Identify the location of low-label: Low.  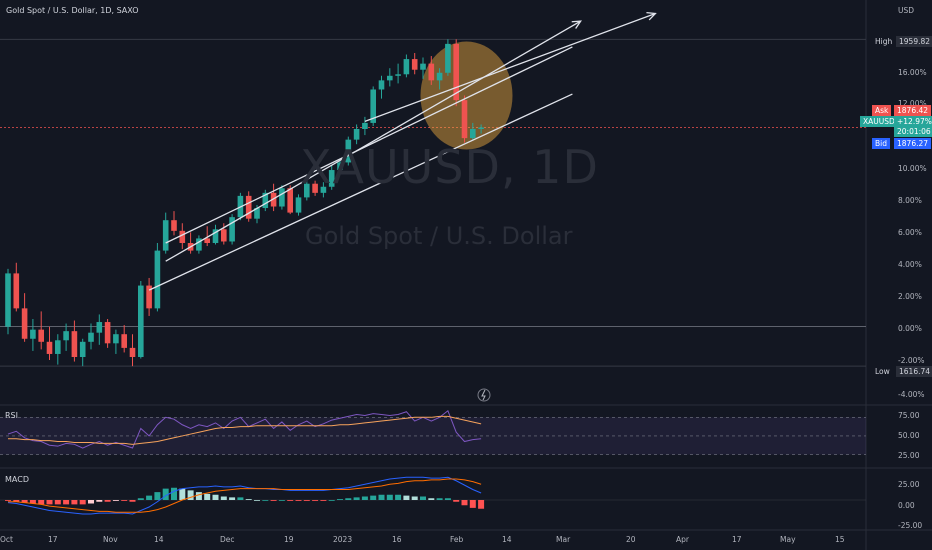
(882, 371).